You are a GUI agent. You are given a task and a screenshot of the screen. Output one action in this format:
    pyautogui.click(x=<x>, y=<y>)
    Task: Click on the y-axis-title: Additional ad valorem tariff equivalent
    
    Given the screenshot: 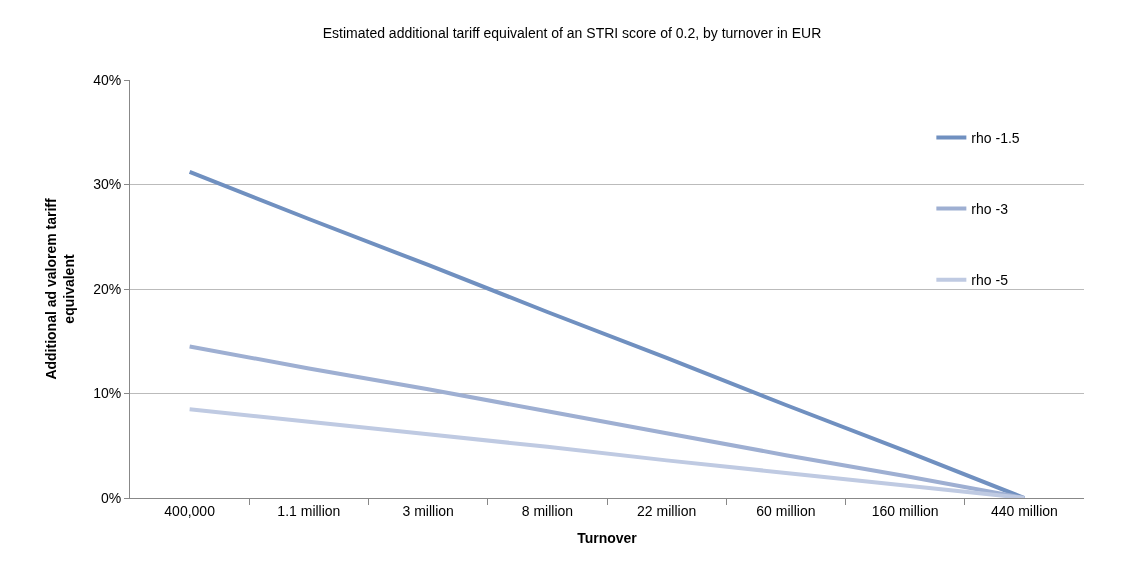 What is the action you would take?
    pyautogui.click(x=59, y=289)
    